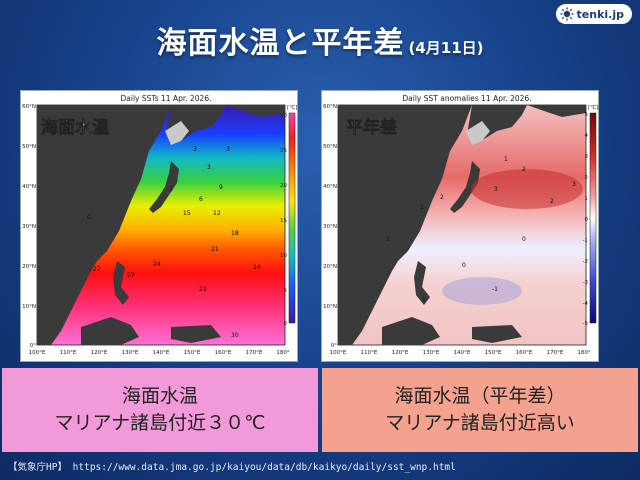  What do you see at coordinates (201, 199) in the screenshot?
I see `sst-contour-label: 6` at bounding box center [201, 199].